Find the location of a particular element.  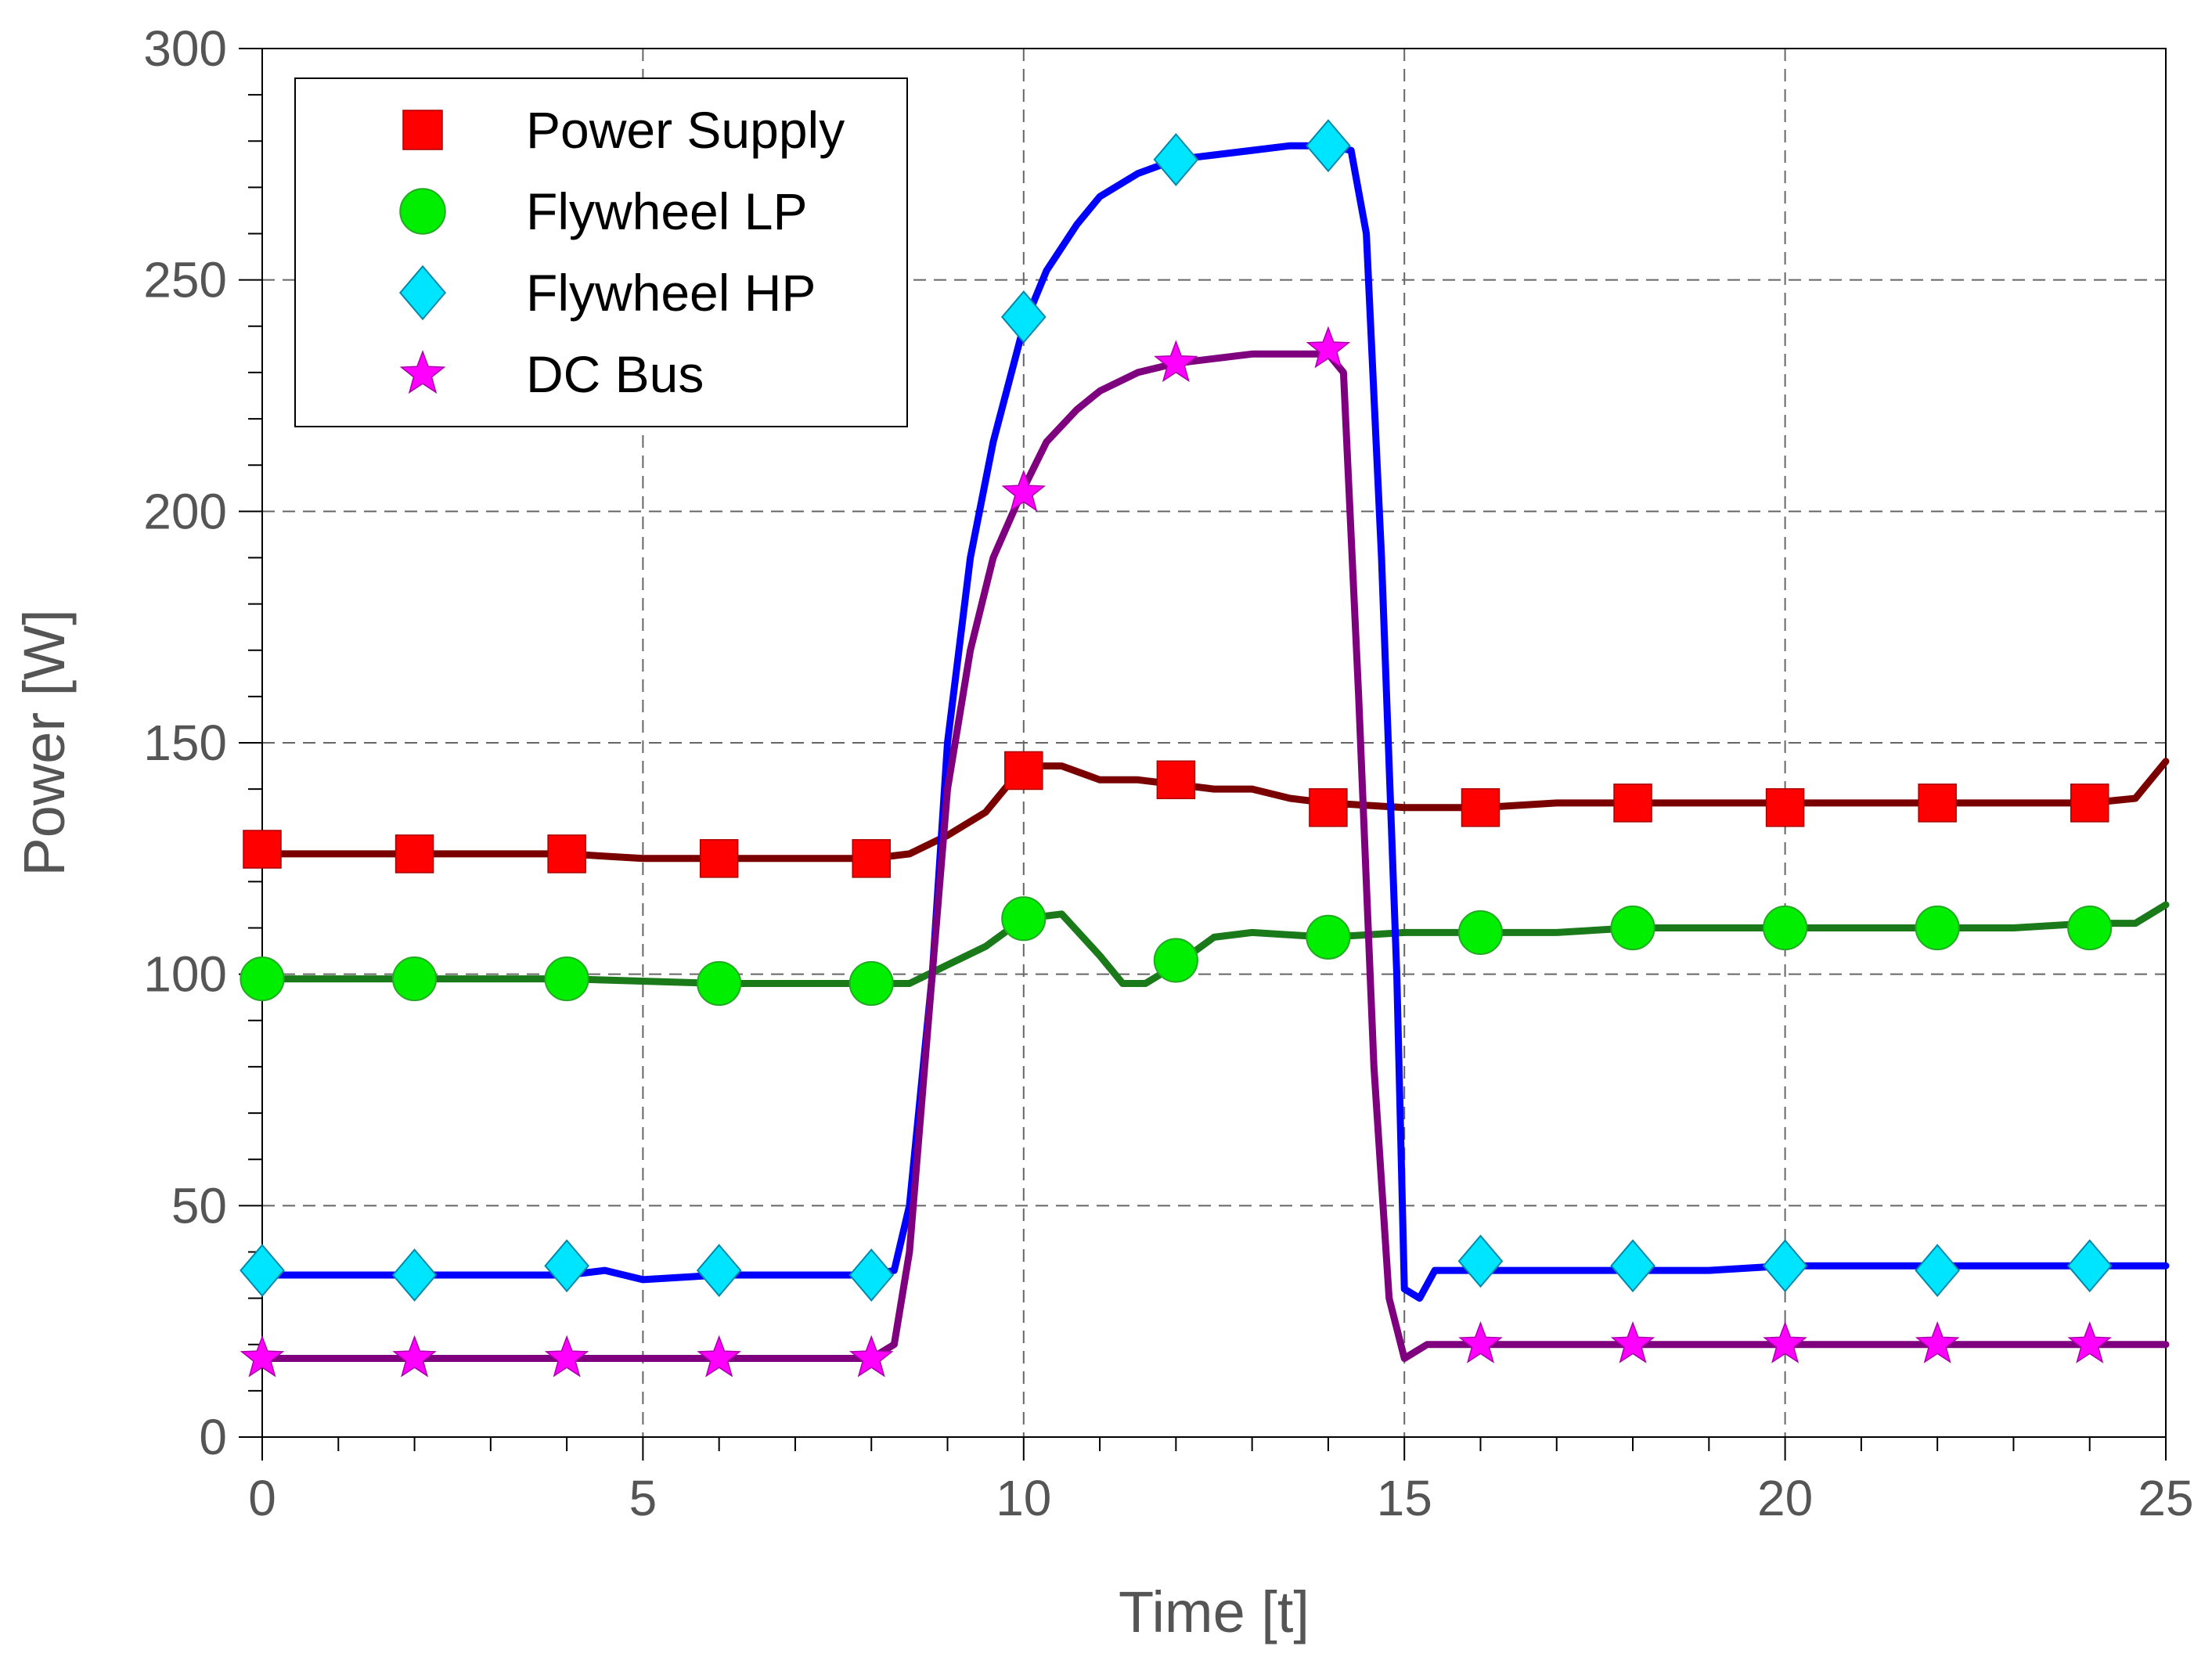

x-tick-label: 10 is located at coordinates (1023, 1498).